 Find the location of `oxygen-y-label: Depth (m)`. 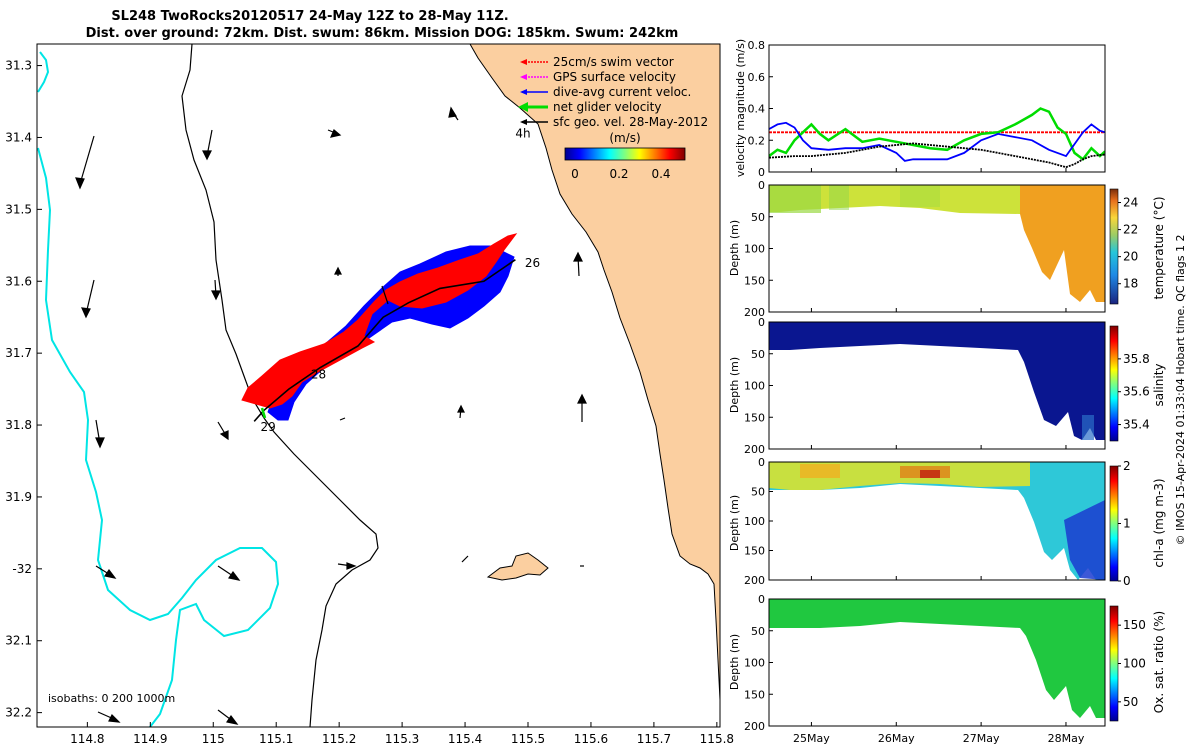

oxygen-y-label: Depth (m) is located at coordinates (734, 662).